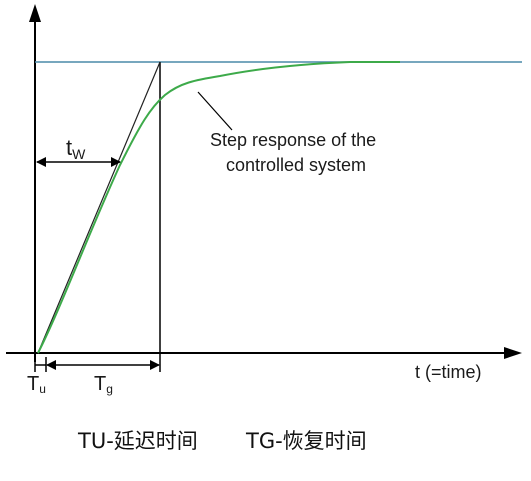 The width and height of the screenshot is (531, 481). I want to click on annotation-pointer, so click(215, 111).